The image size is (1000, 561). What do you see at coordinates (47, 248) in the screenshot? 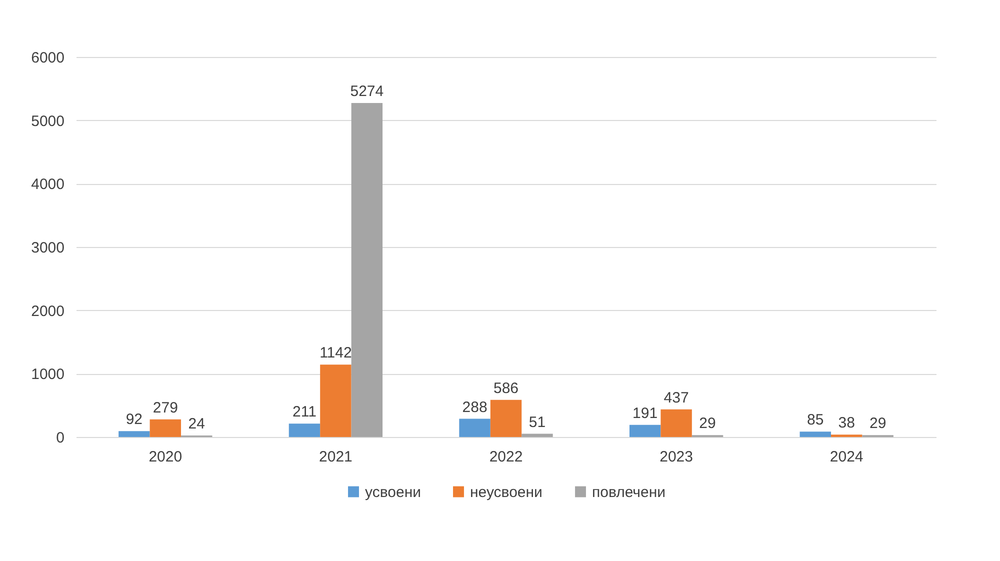
I see `y-tick-label: 3000` at bounding box center [47, 248].